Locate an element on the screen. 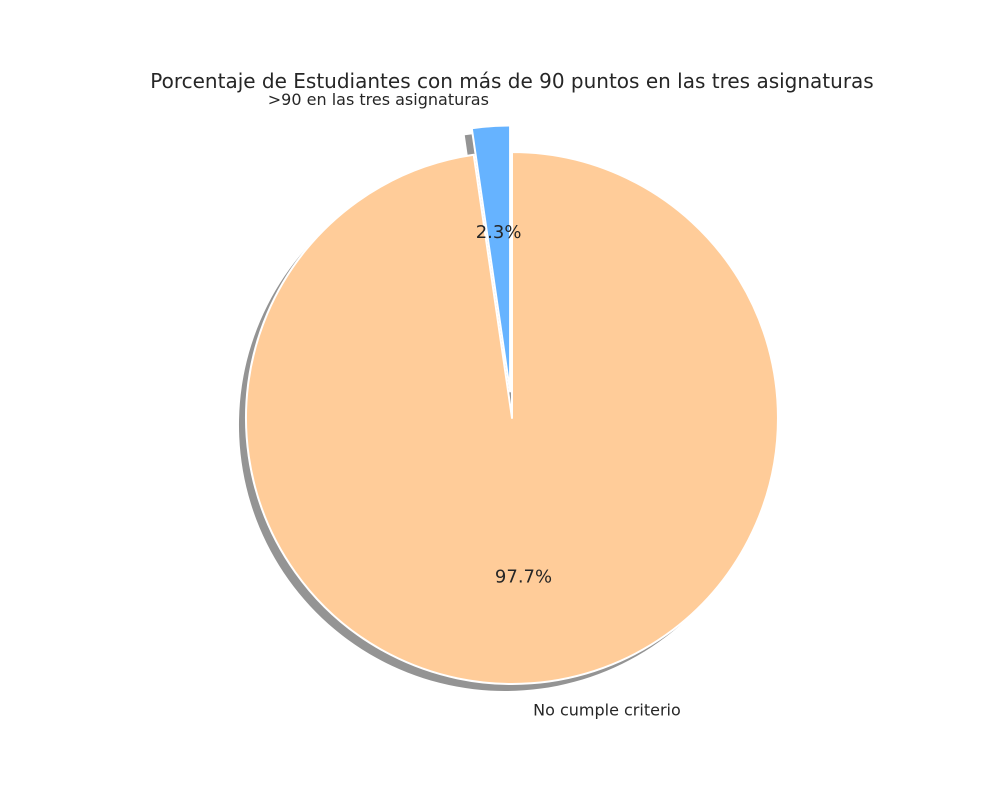  percent-label-90-en-las-tres-asignaturas: 2.3% is located at coordinates (499, 232).